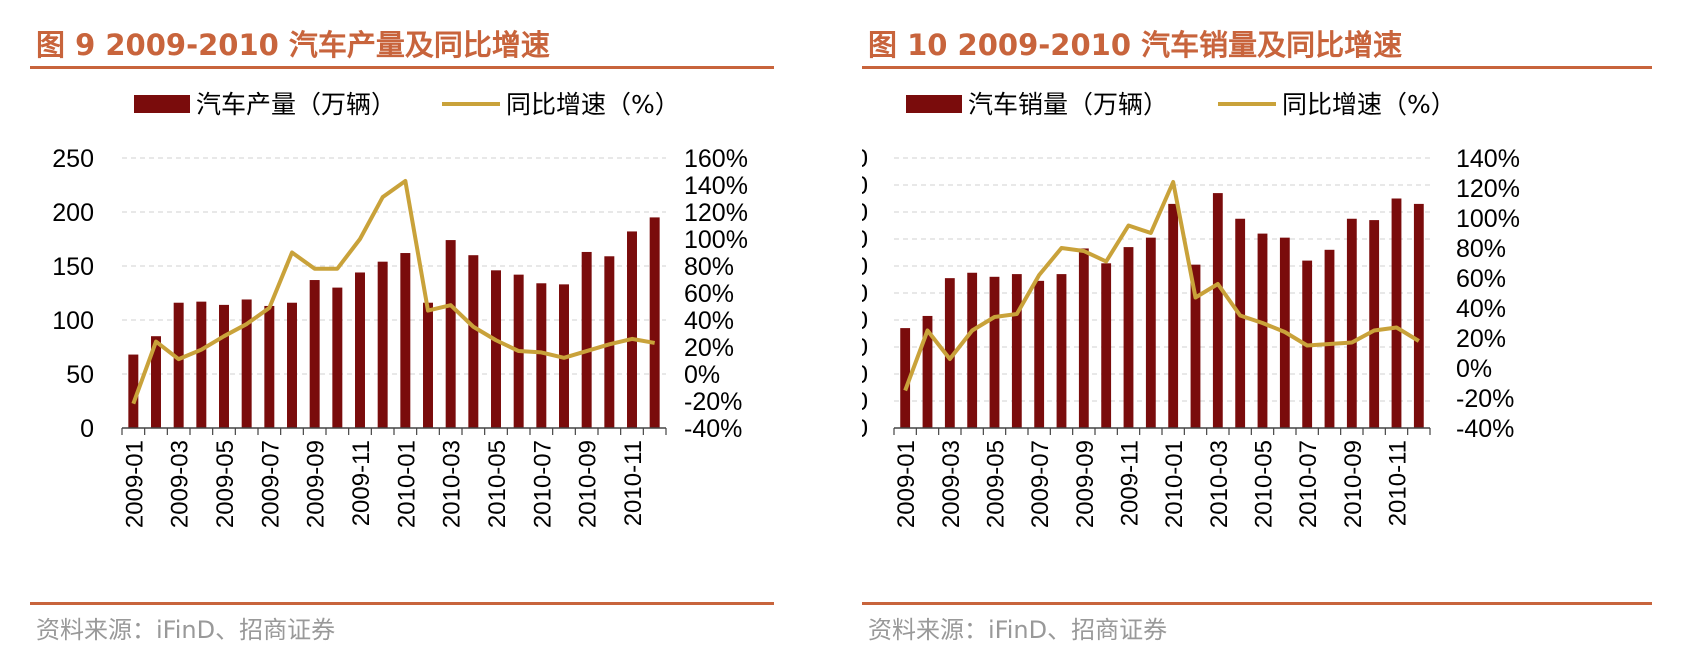 The image size is (1686, 650). What do you see at coordinates (865, 267) in the screenshot?
I see `y-left-tick-label: 120` at bounding box center [865, 267].